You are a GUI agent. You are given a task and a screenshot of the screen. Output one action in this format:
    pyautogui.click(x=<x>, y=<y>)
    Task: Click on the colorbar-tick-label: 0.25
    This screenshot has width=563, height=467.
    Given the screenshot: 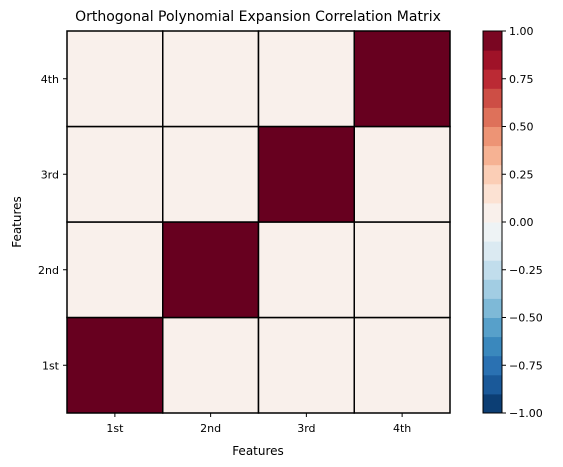 What is the action you would take?
    pyautogui.click(x=521, y=174)
    